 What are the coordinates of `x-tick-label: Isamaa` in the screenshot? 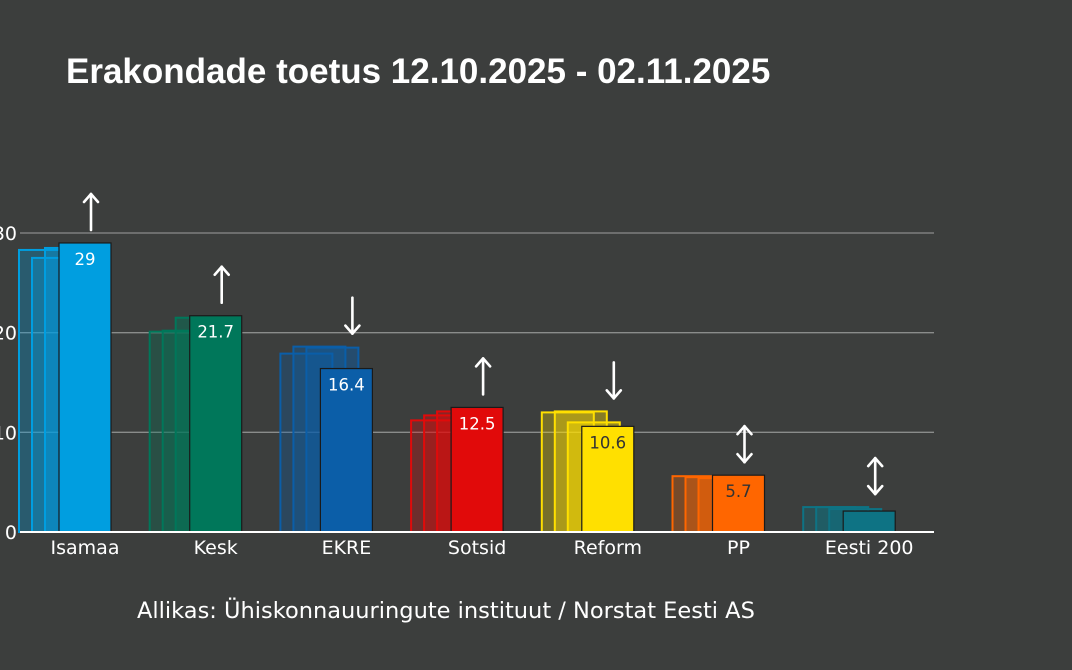 It's located at (85, 548).